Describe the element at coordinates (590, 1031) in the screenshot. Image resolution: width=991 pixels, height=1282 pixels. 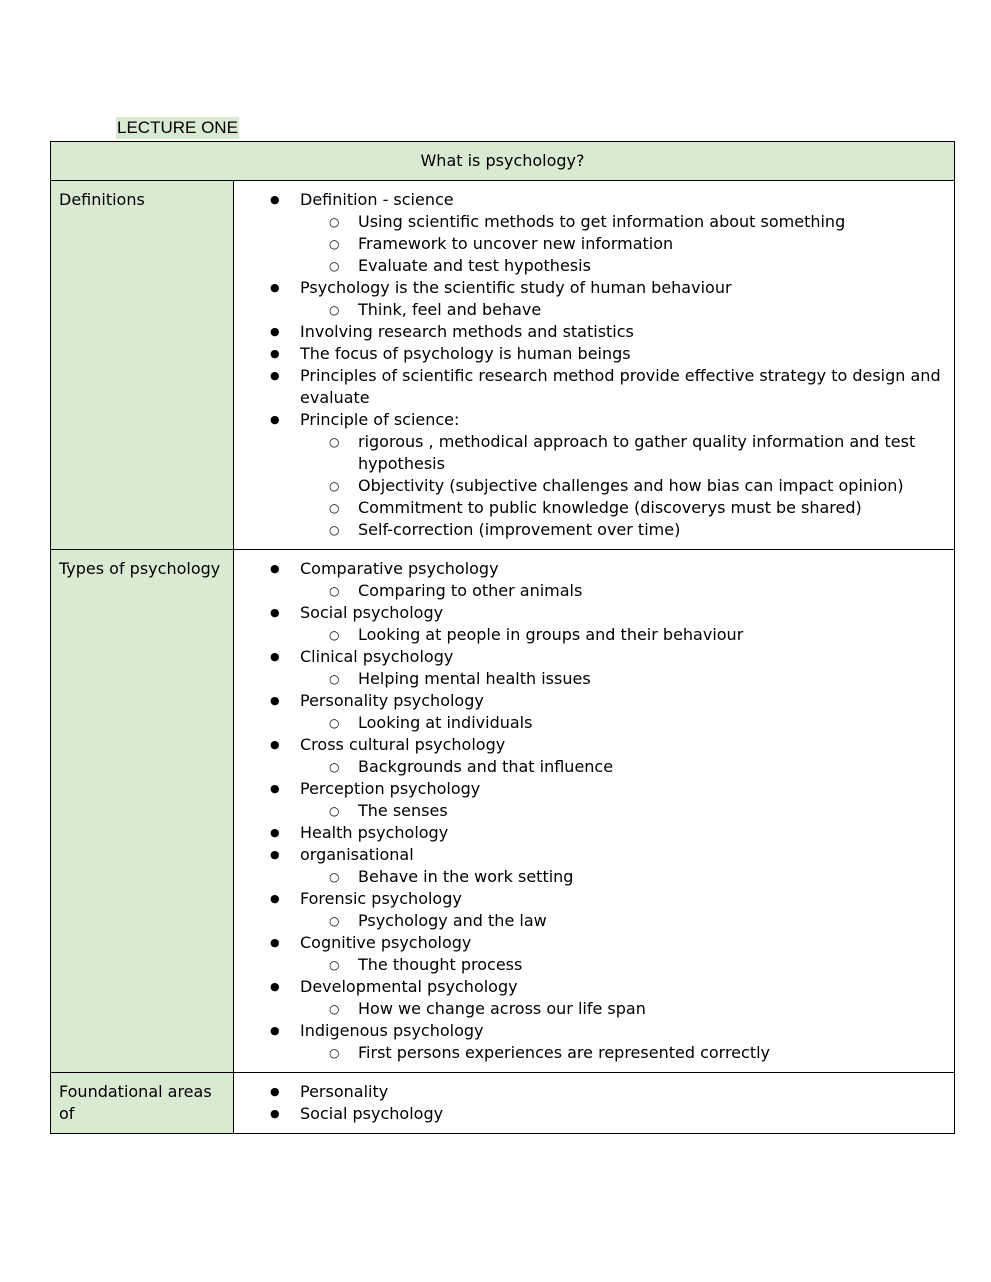
I see `bullet-item: Indigenous psychology` at that location.